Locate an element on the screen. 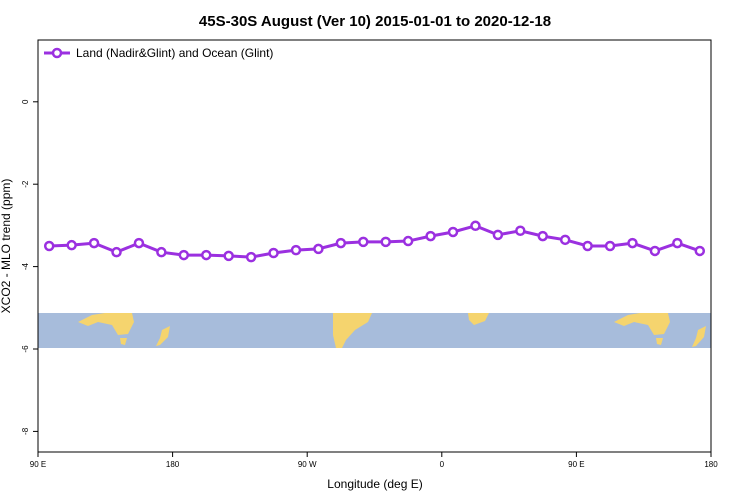  y-axis-label: XCO2 - MLO trend (ppm) is located at coordinates (6, 246).